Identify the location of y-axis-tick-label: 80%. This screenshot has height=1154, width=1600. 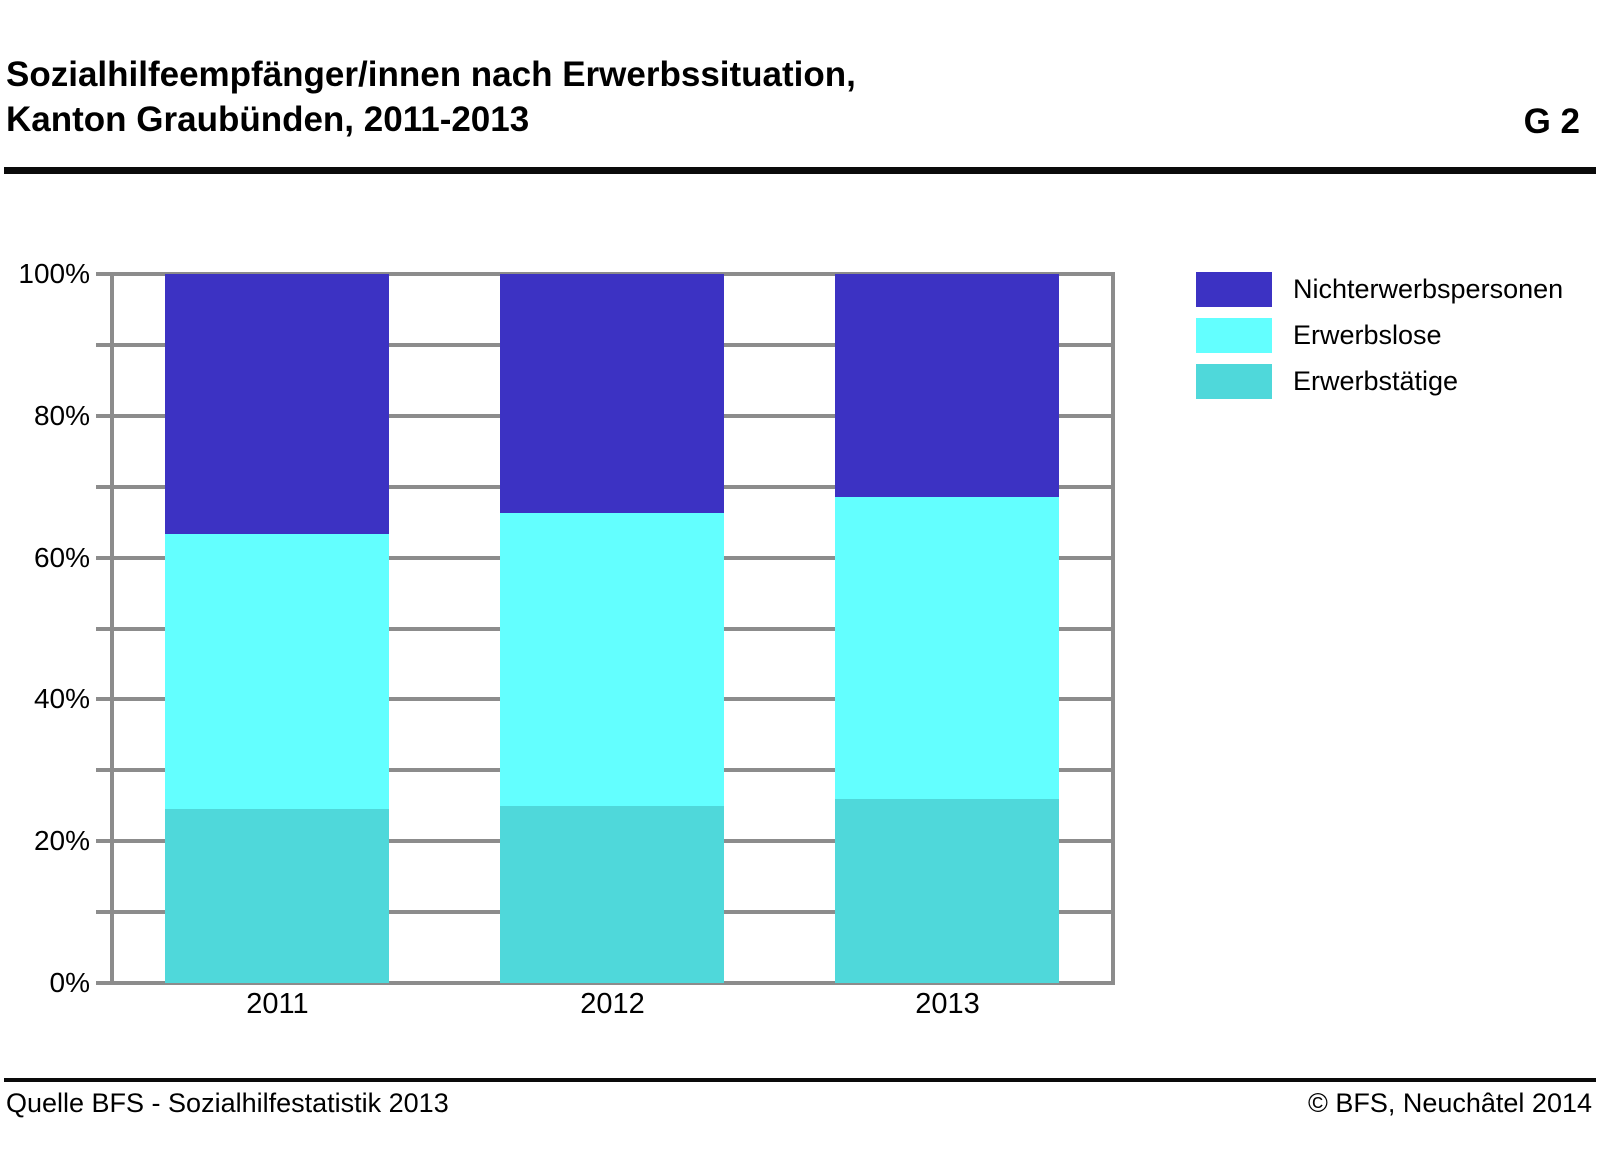
(61, 415).